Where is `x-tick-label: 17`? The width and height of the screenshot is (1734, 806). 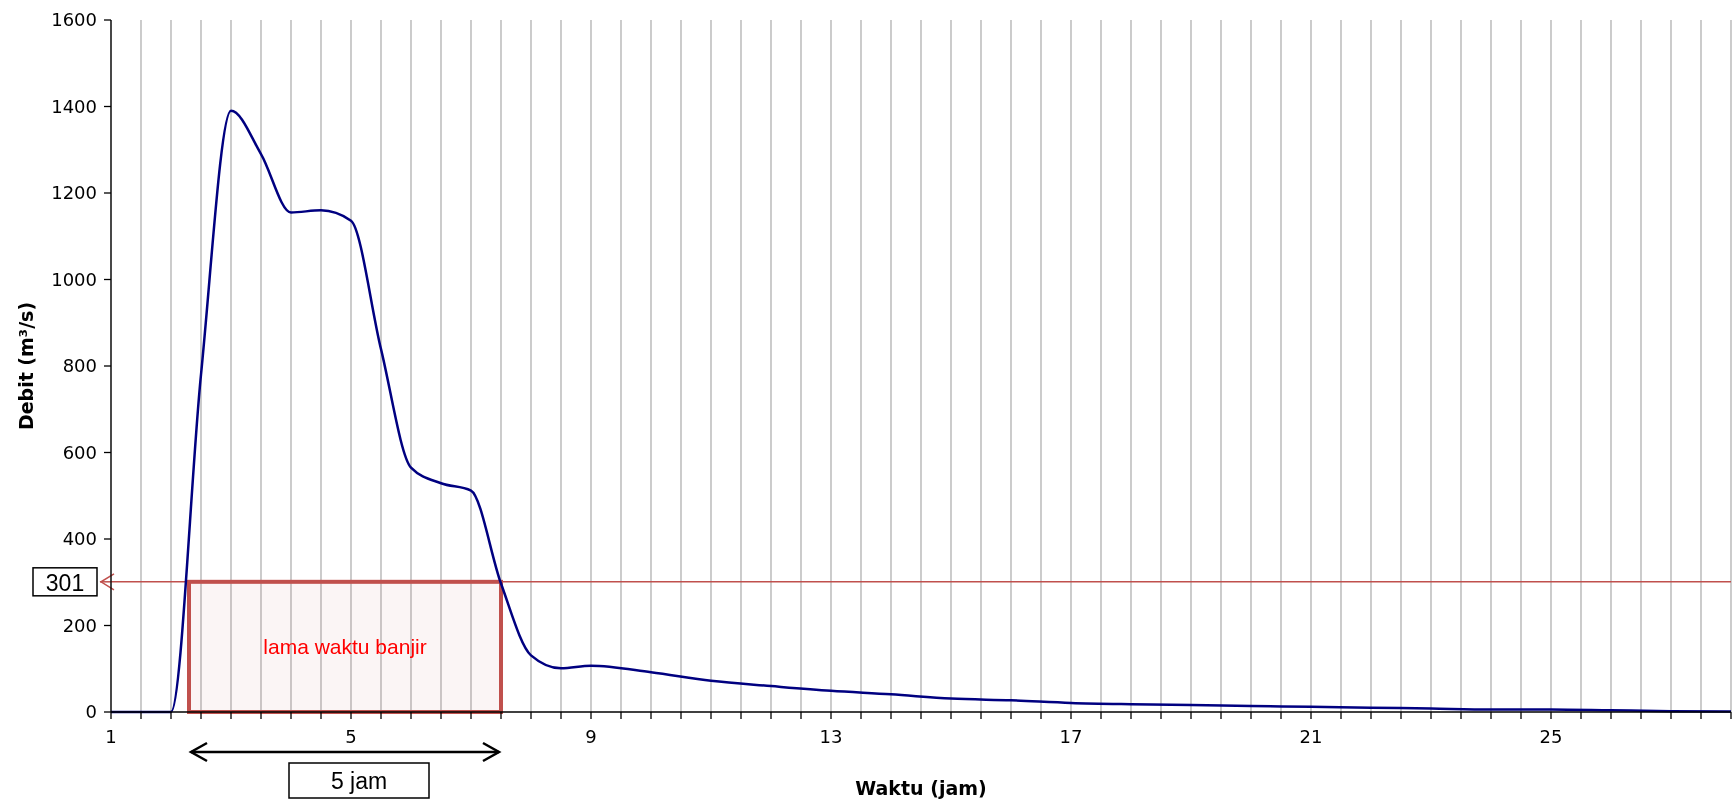 x-tick-label: 17 is located at coordinates (1071, 736).